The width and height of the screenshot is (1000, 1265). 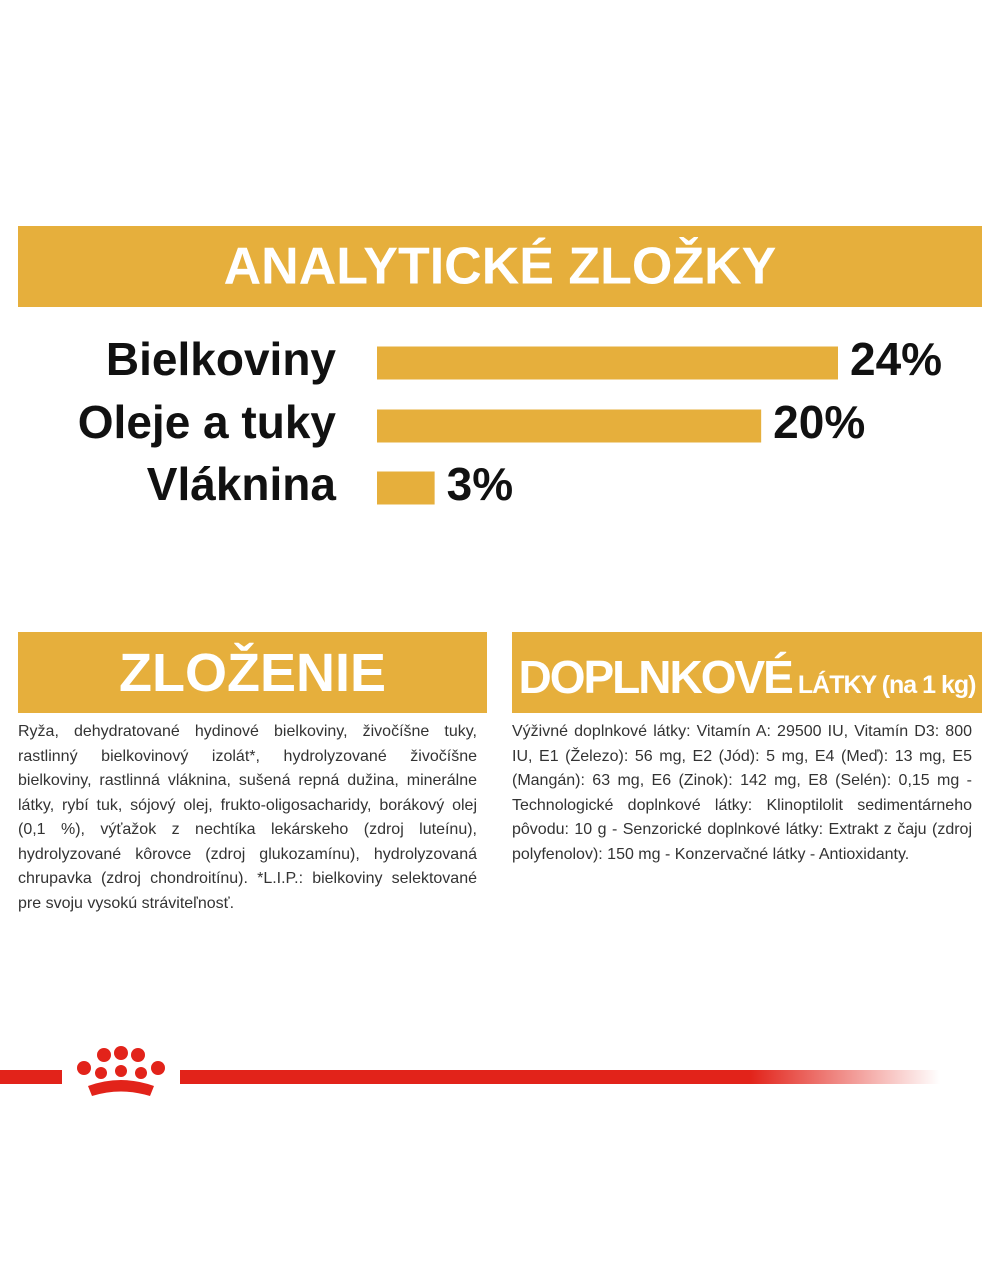 What do you see at coordinates (656, 677) in the screenshot?
I see `section-title: DOPLNKOVÉ` at bounding box center [656, 677].